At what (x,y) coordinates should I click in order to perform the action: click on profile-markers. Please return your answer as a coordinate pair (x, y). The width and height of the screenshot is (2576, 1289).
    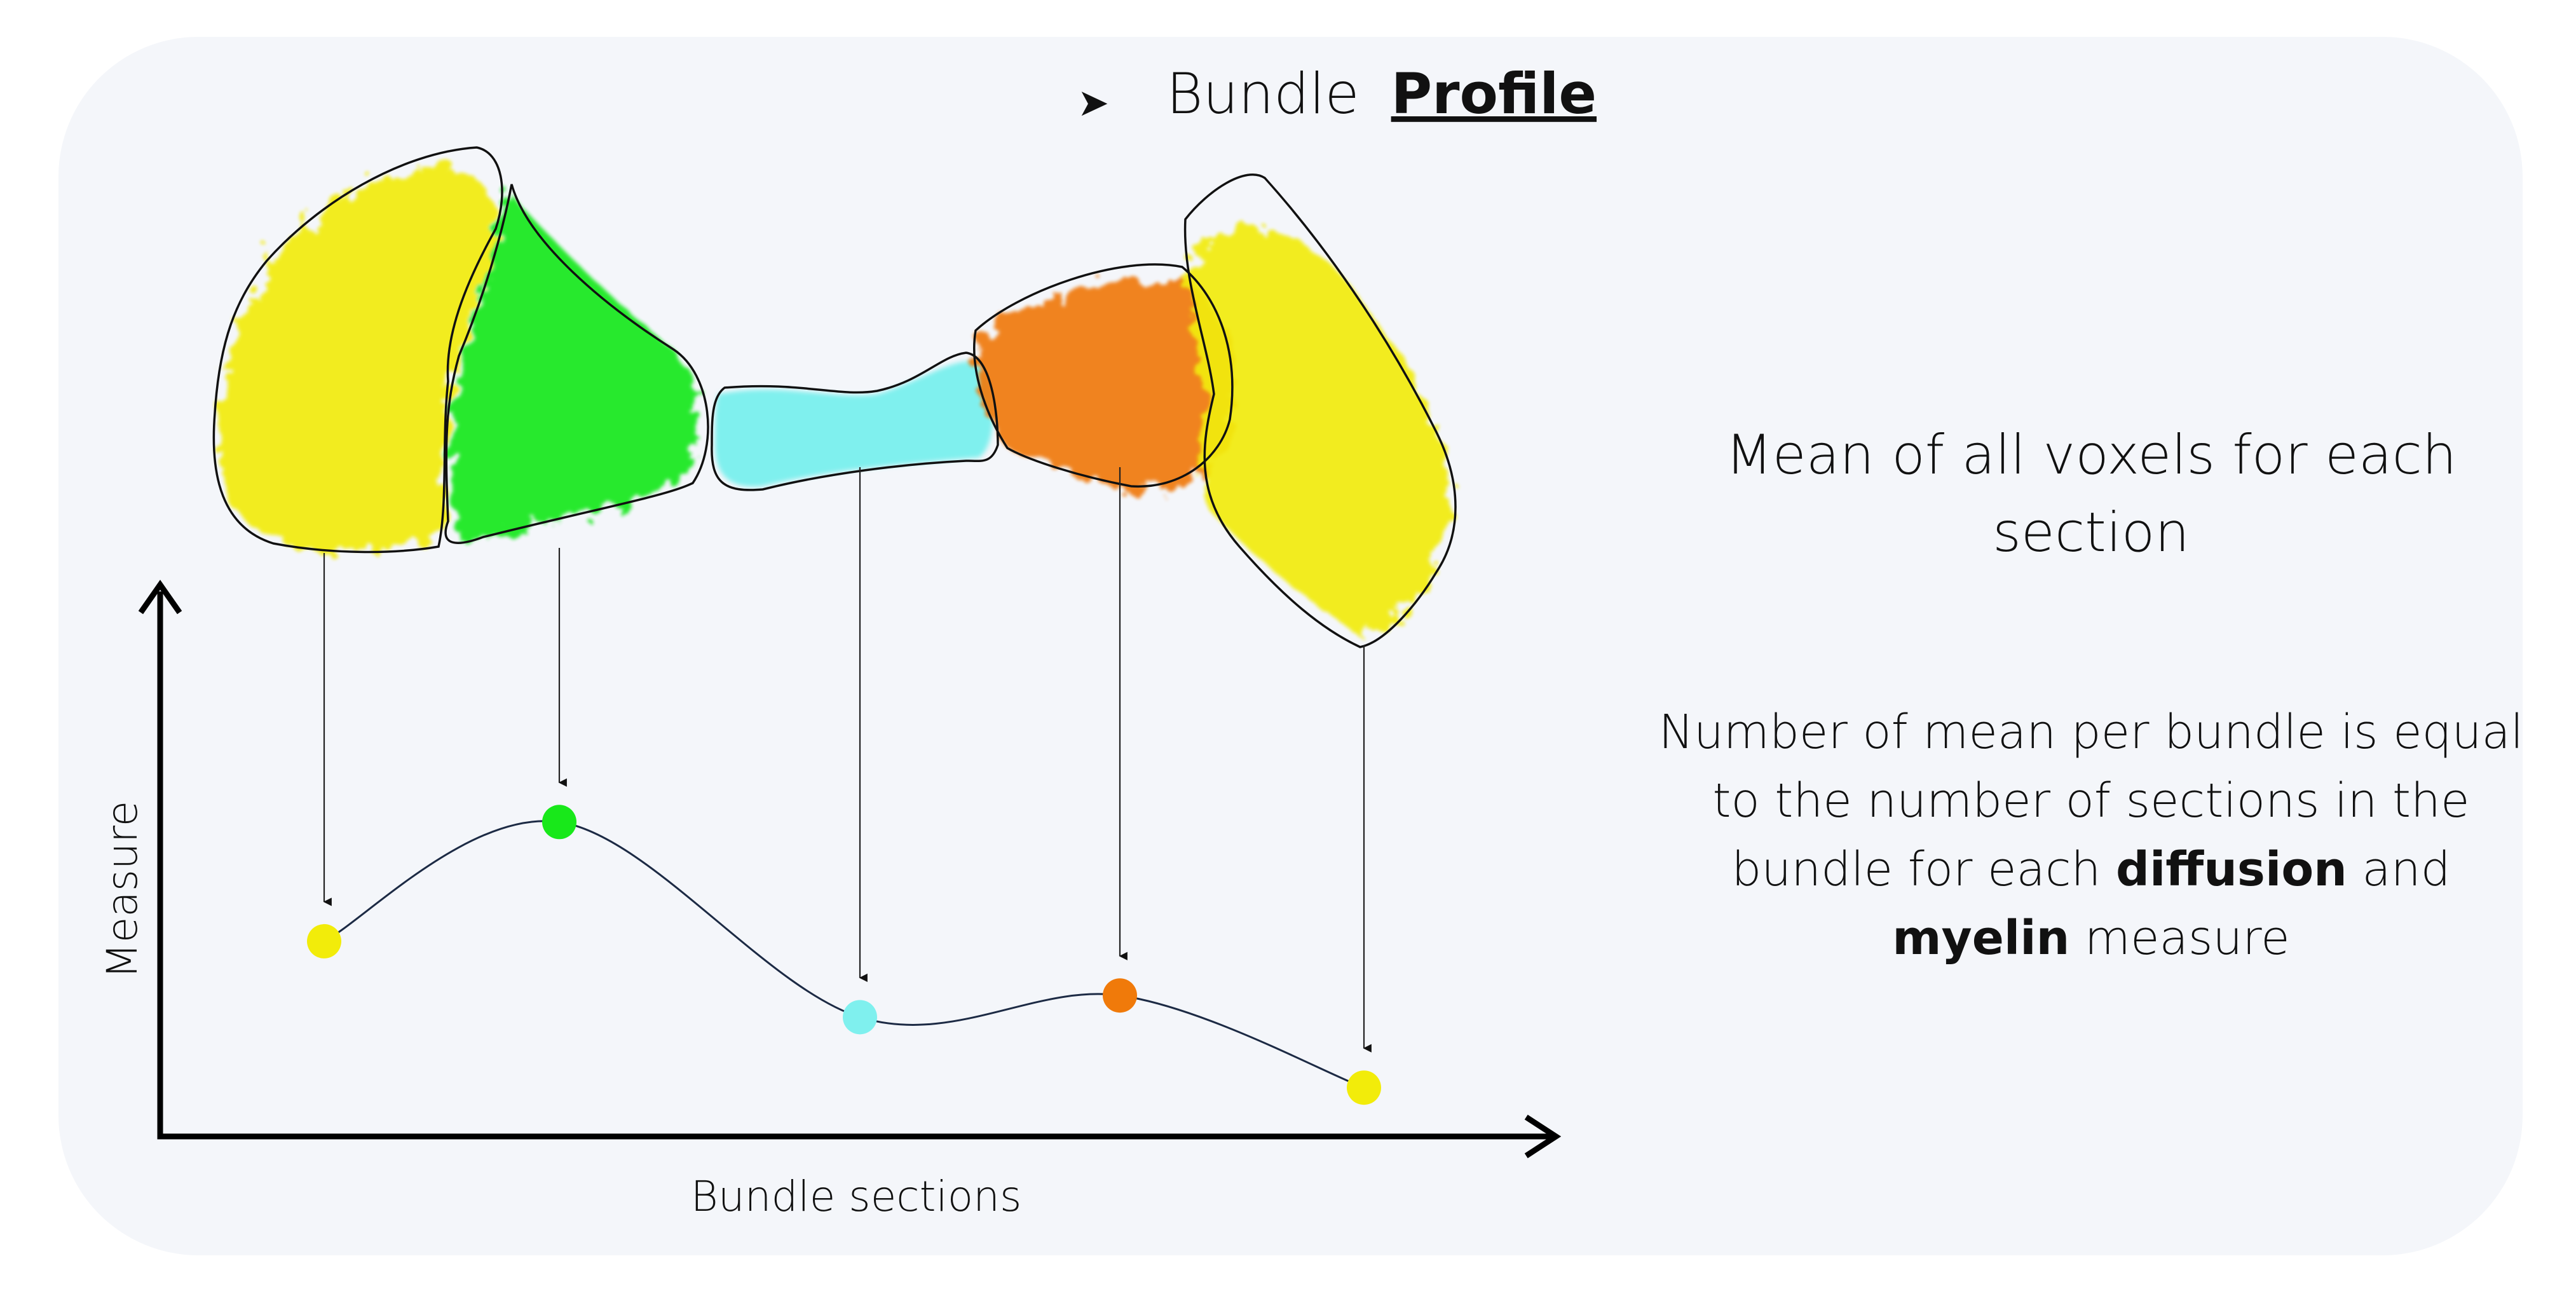
    Looking at the image, I should click on (844, 955).